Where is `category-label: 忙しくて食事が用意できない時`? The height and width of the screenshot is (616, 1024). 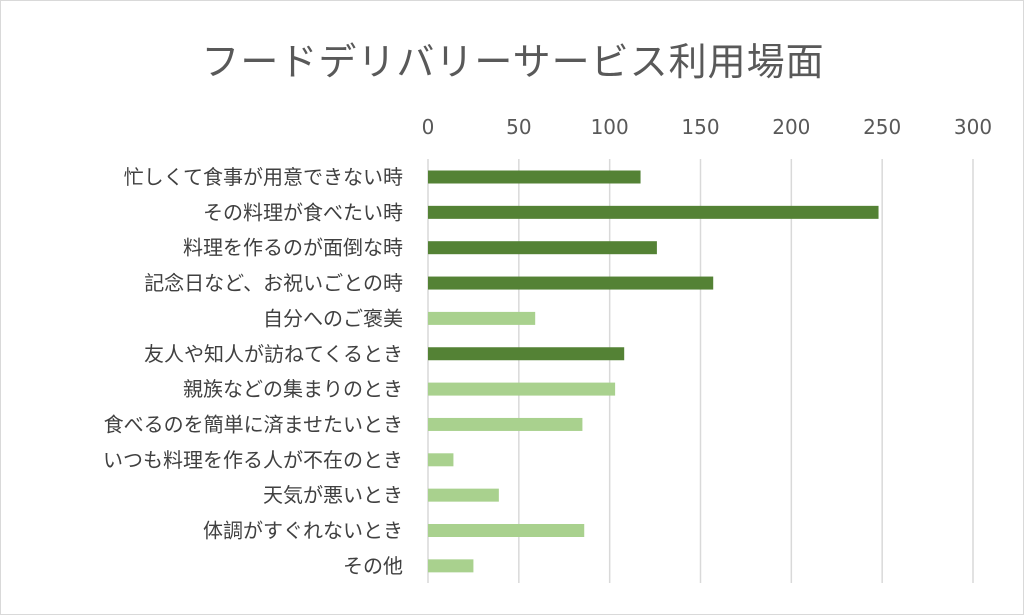 category-label: 忙しくて食事が用意できない時 is located at coordinates (263, 177).